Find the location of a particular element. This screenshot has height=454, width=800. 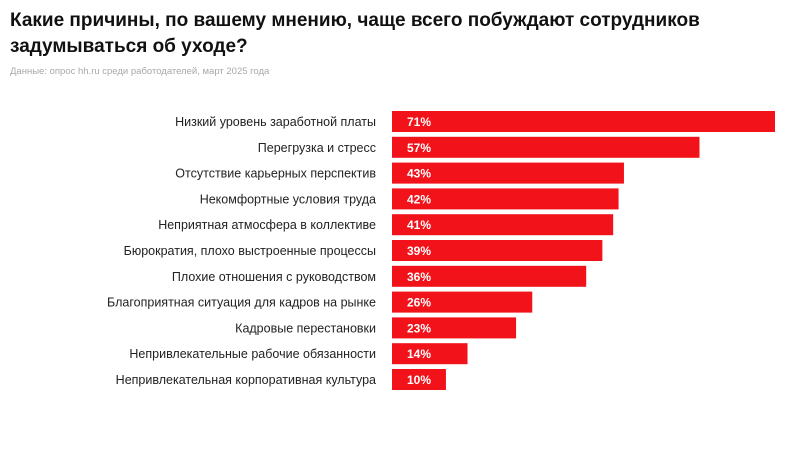

category-label: Неприятная атмосфера в коллективе is located at coordinates (267, 225).